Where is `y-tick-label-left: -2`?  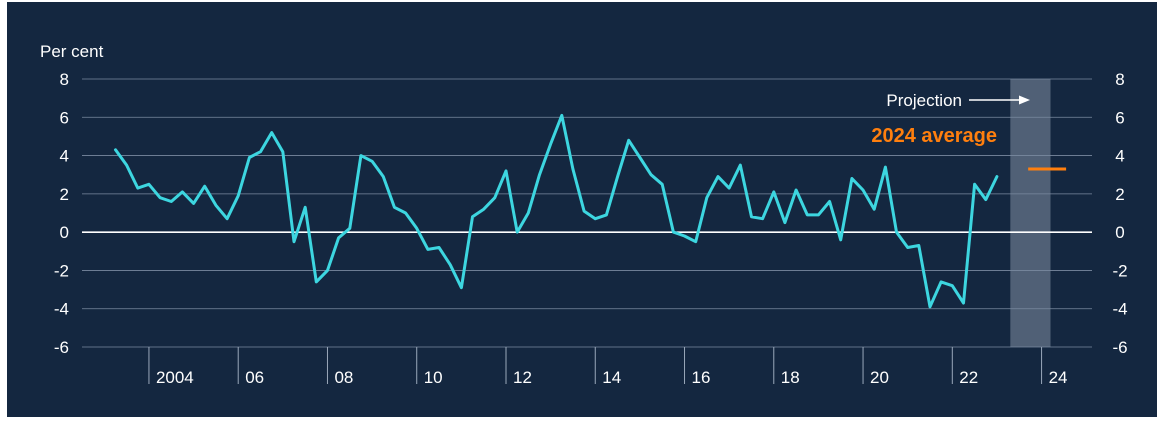 y-tick-label-left: -2 is located at coordinates (61, 270).